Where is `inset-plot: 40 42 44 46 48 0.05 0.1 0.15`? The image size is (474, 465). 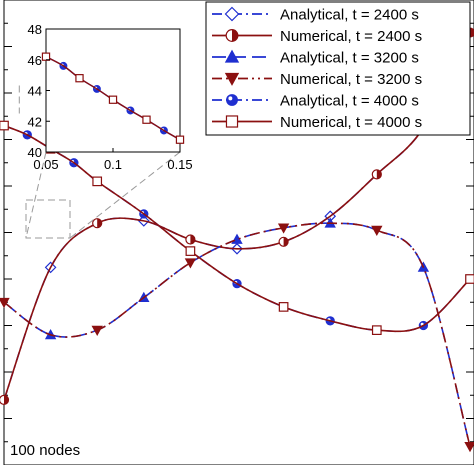 inset-plot: 40 42 44 46 48 0.05 0.1 0.15 is located at coordinates (110, 97).